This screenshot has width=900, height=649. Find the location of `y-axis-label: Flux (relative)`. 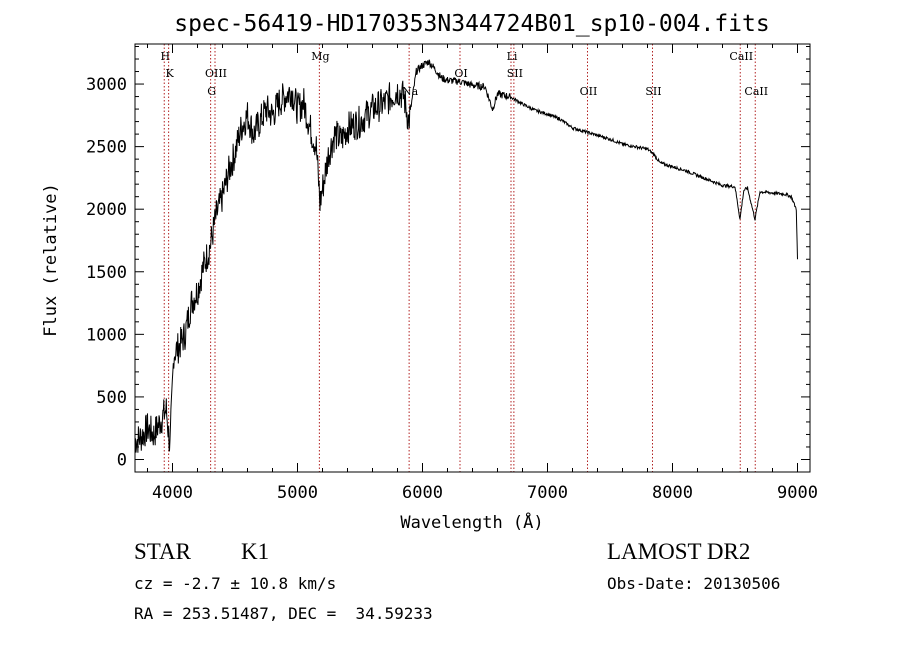

y-axis-label: Flux (relative) is located at coordinates (51, 260).